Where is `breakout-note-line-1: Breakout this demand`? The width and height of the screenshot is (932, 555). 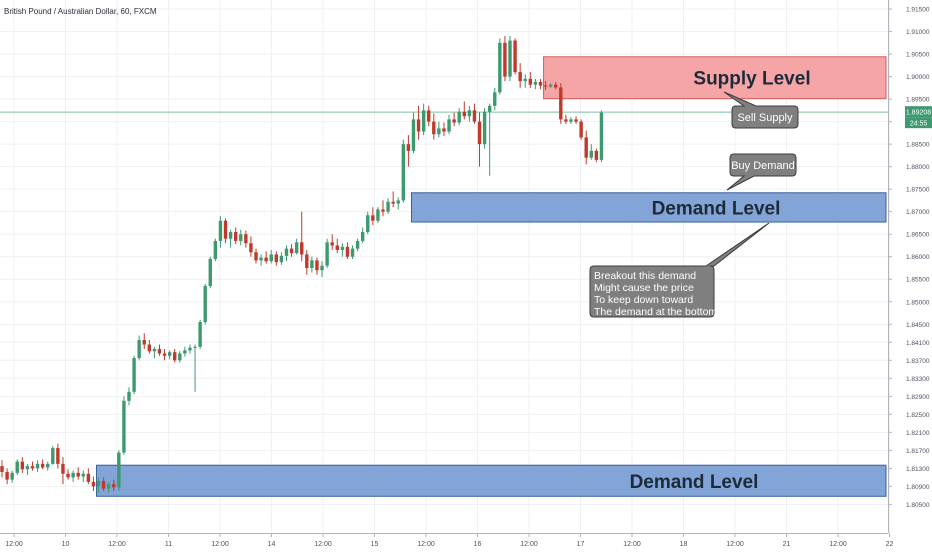
breakout-note-line-1: Breakout this demand is located at coordinates (645, 276).